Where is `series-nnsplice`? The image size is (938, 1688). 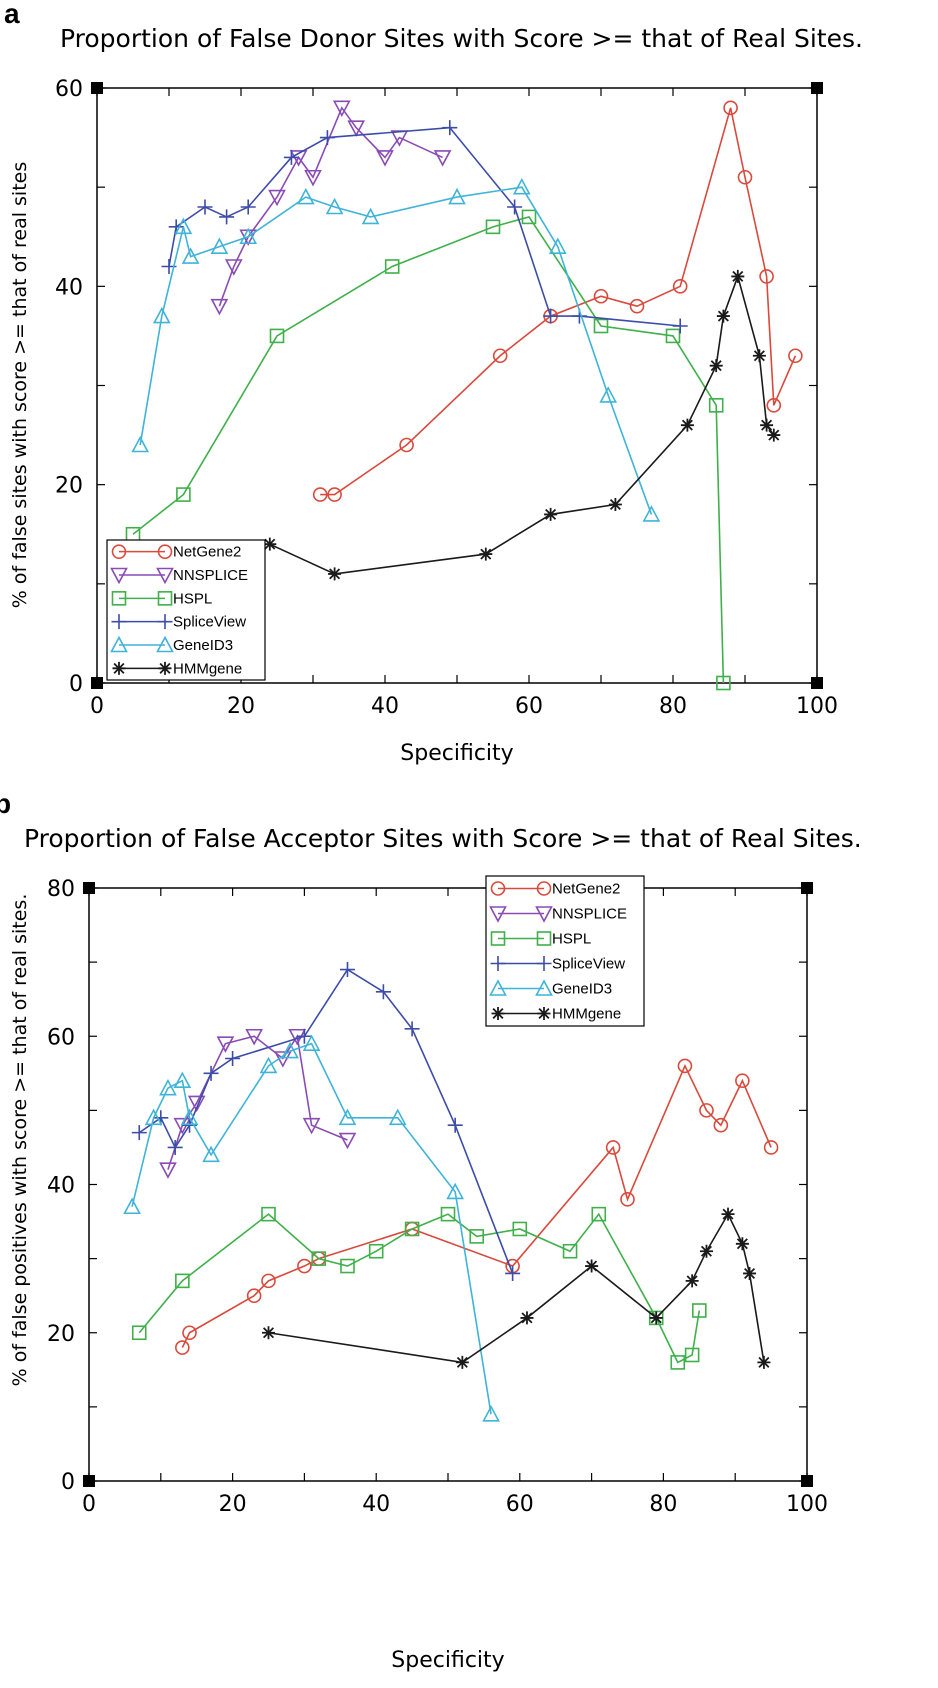
series-nnsplice is located at coordinates (257, 1103).